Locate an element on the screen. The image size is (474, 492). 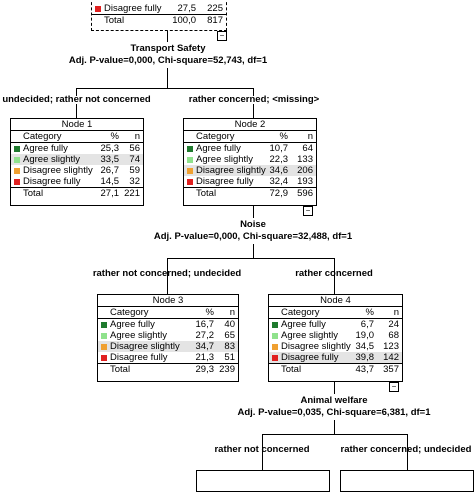
percent-value: 34,7 is located at coordinates (205, 346).